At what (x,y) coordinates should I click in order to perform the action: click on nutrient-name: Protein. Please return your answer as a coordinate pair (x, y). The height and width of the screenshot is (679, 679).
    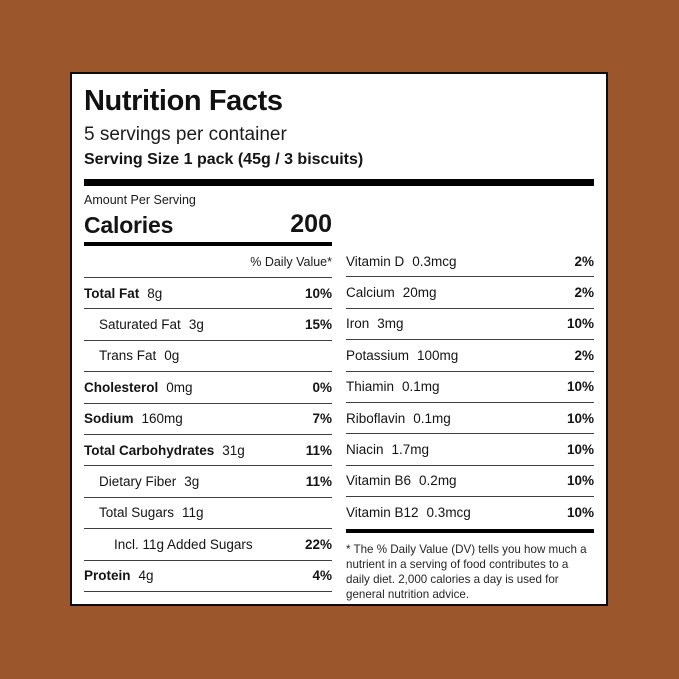
    Looking at the image, I should click on (107, 576).